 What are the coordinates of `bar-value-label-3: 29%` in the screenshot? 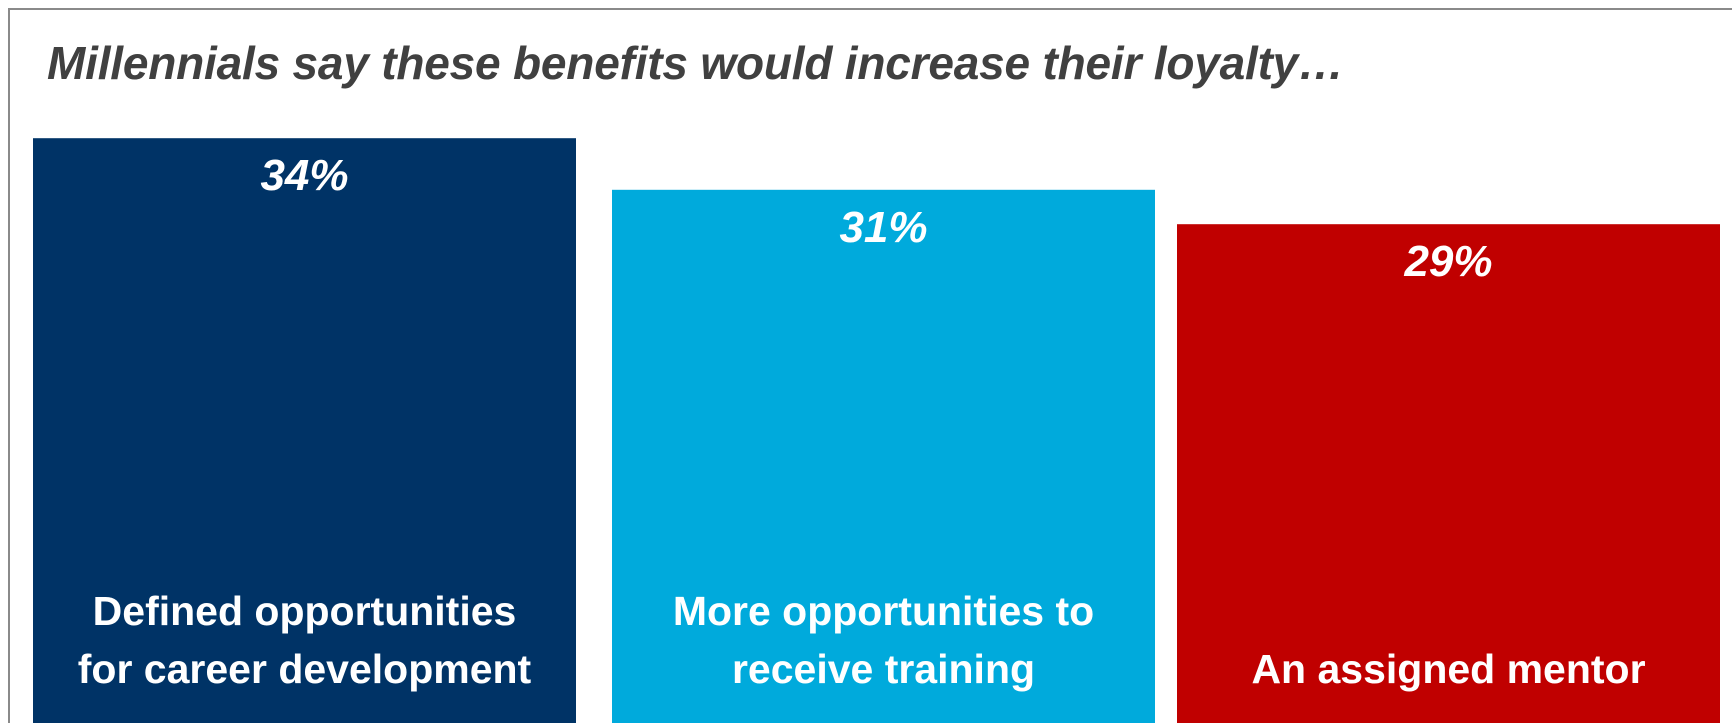 It's located at (1447, 261).